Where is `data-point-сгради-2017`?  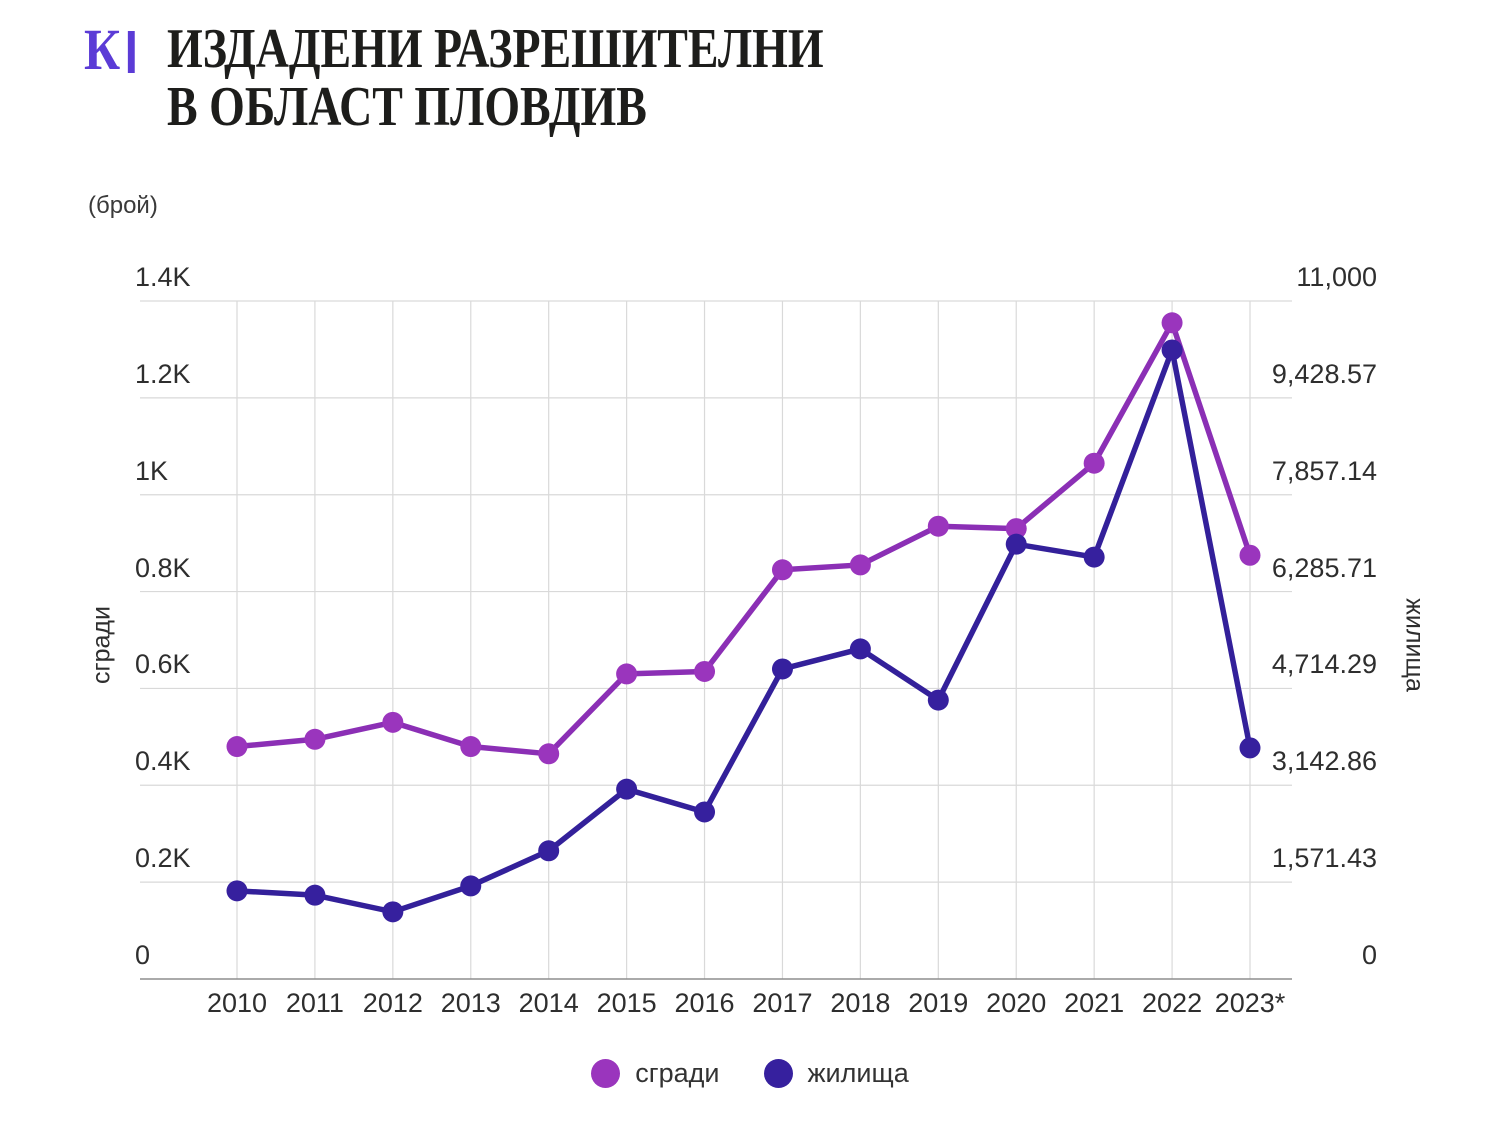
data-point-сгради-2017 is located at coordinates (782, 570).